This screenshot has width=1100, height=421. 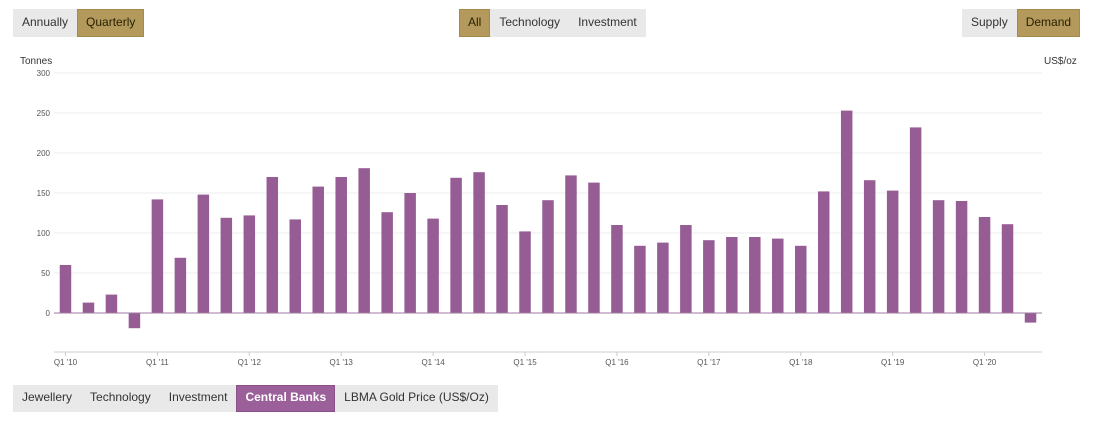 I want to click on y-tick-label: 250, so click(x=44, y=113).